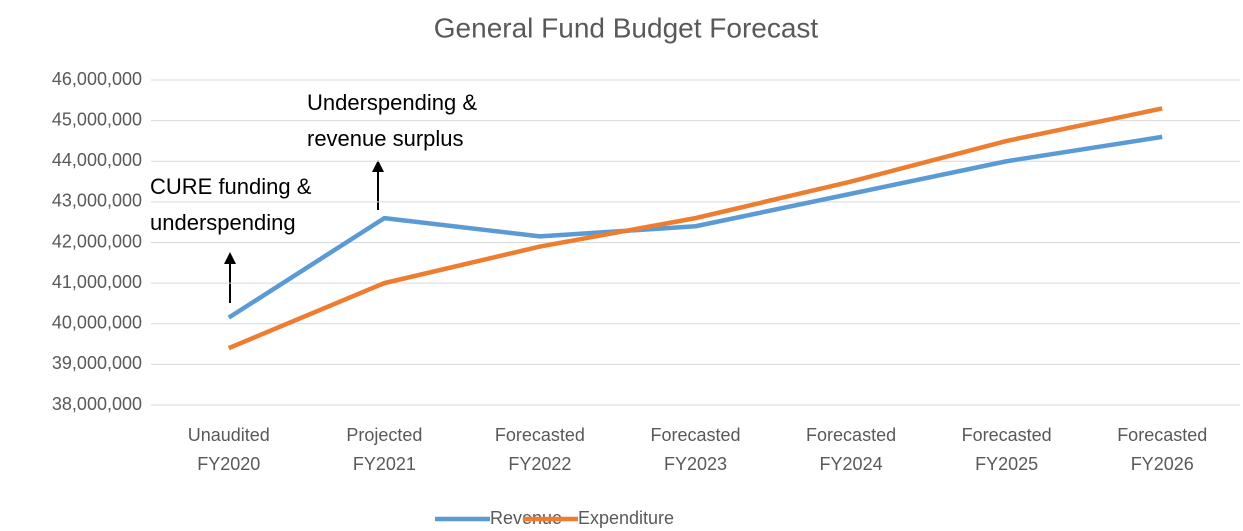  I want to click on x-tick-label: FY2021, so click(384, 464).